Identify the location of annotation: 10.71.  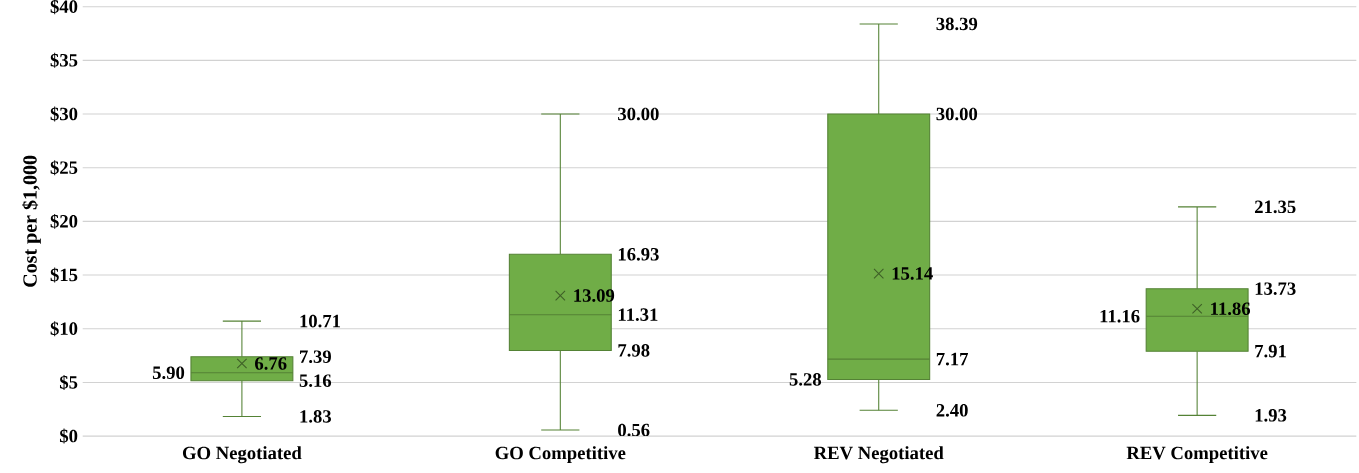
(320, 321).